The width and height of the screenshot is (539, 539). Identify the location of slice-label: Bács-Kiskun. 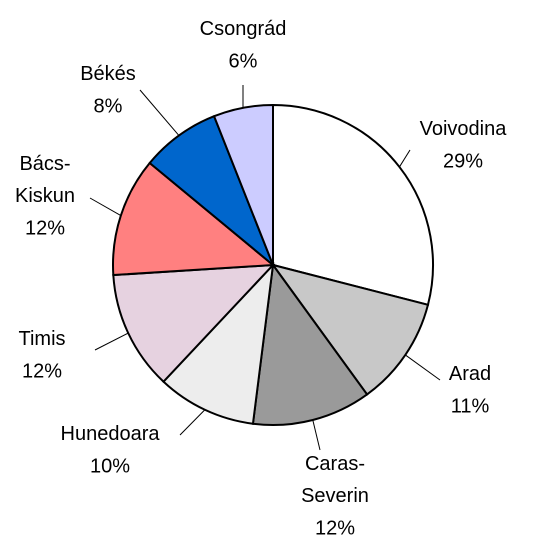
(45, 180).